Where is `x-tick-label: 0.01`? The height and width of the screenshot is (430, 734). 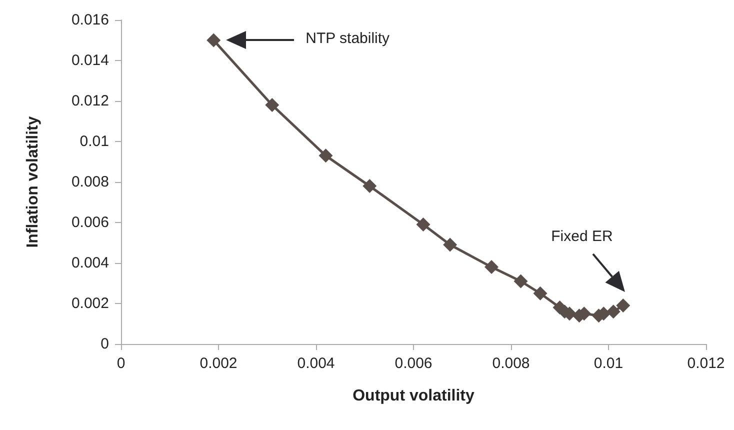 x-tick-label: 0.01 is located at coordinates (609, 363).